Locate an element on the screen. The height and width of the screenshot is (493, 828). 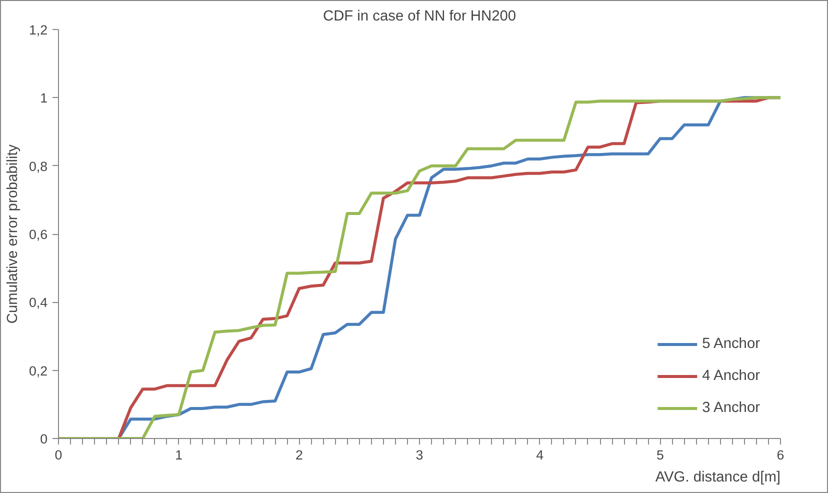
legend-label: 4 Anchor is located at coordinates (731, 376).